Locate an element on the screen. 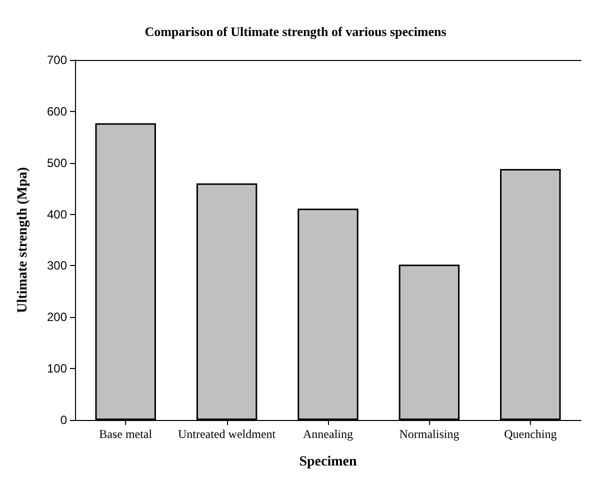 This screenshot has height=490, width=591. y-tick-label: 100 is located at coordinates (57, 369).